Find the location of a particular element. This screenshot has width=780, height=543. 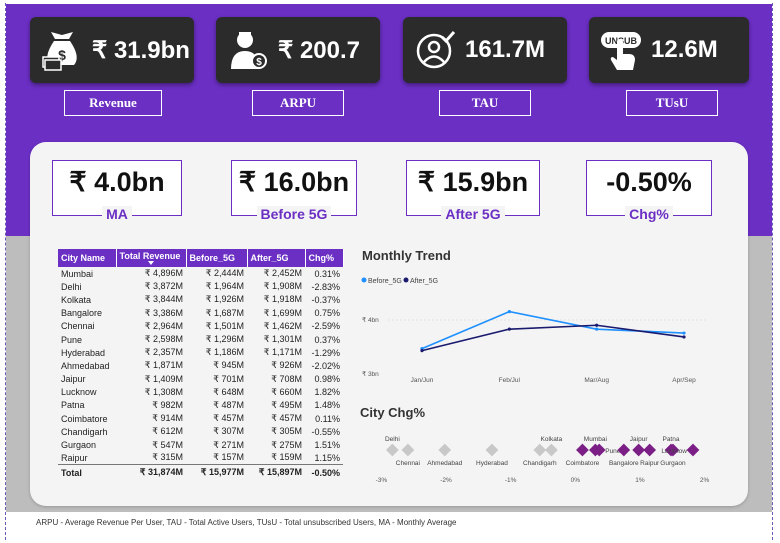

table-row: Gurgaon ₹ 547M ₹ 271M ₹ 275M 1.51% is located at coordinates (200, 444).